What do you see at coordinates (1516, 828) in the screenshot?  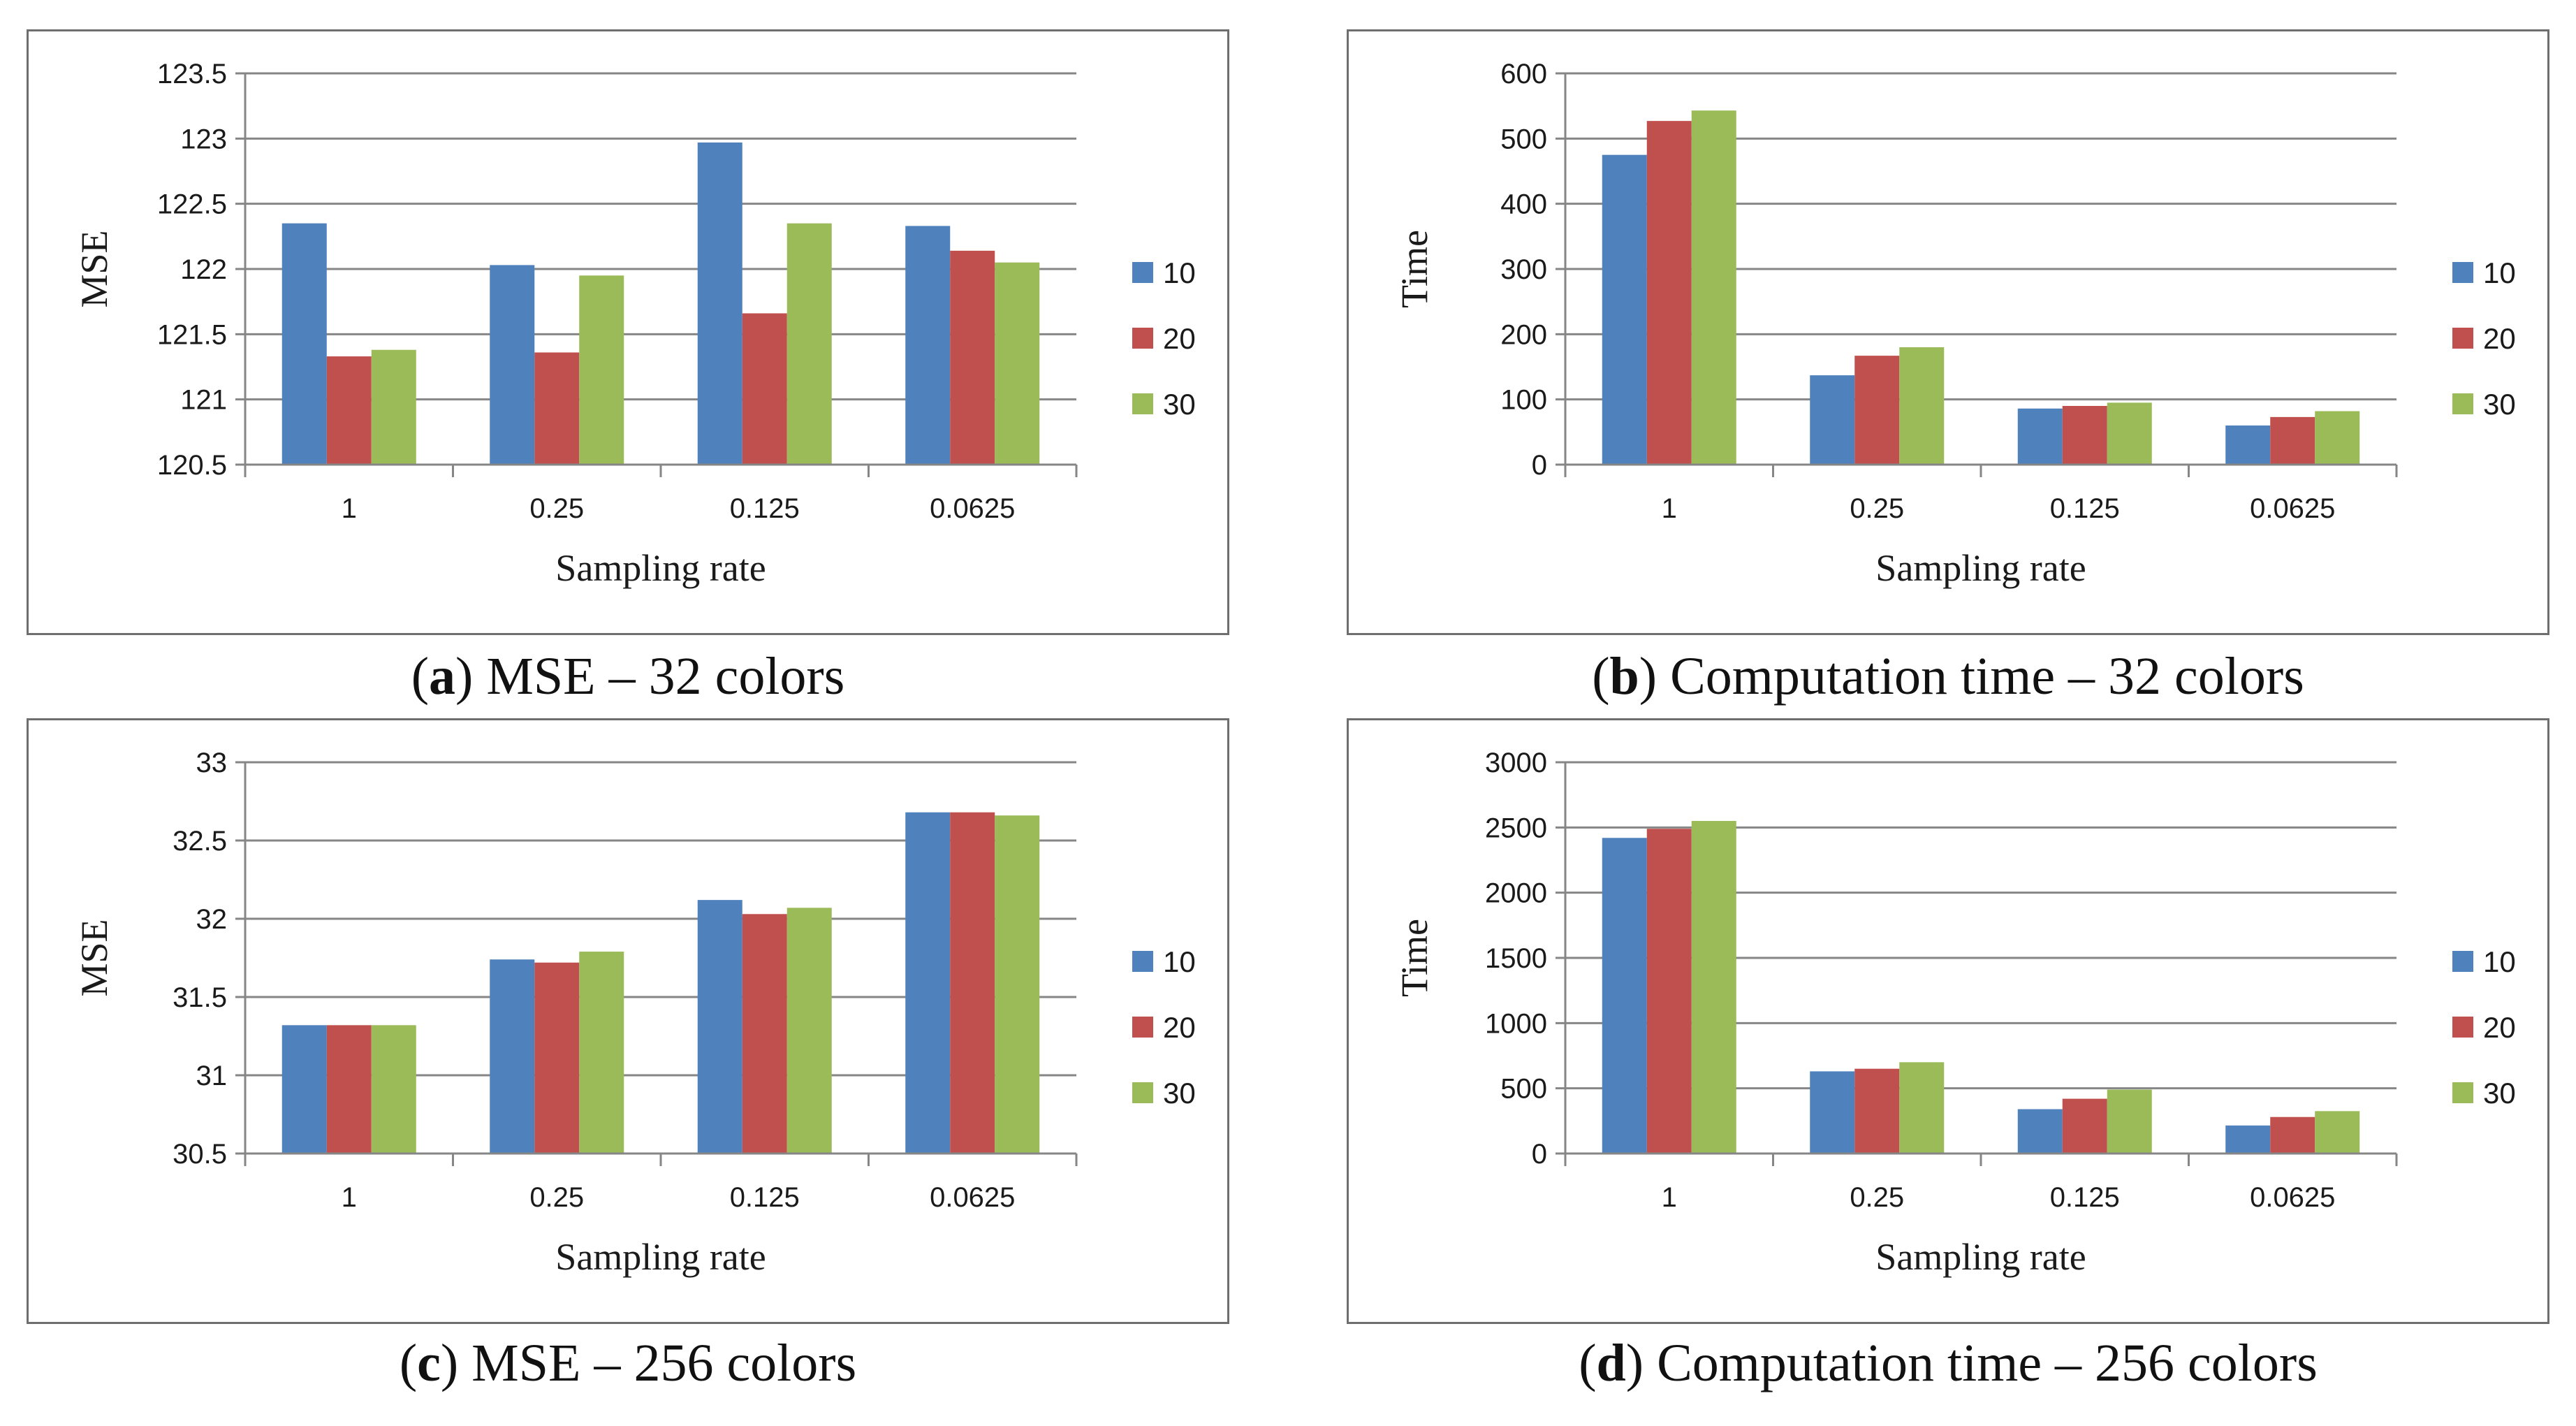 I see `y-tick-label: 2500` at bounding box center [1516, 828].